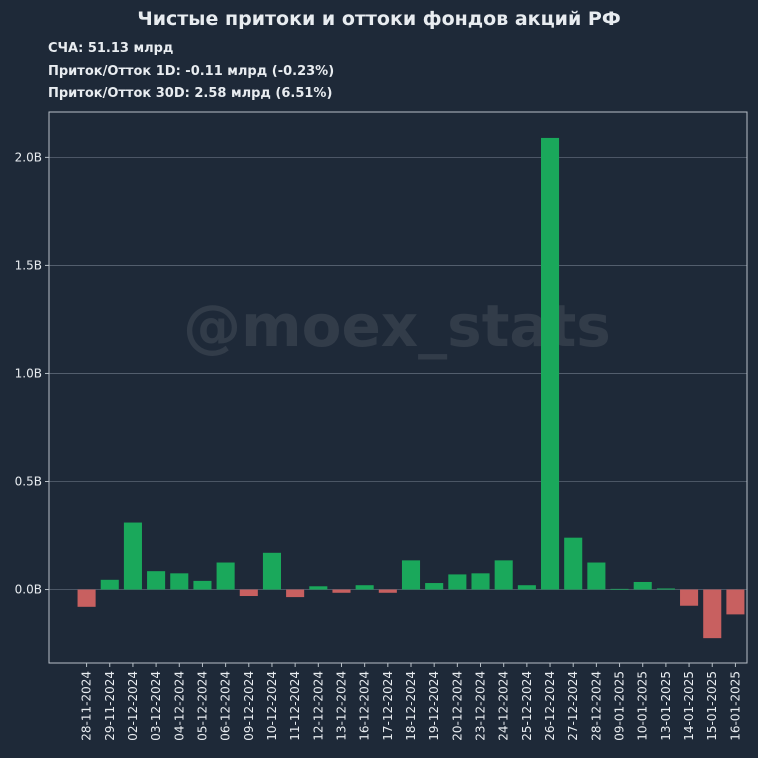 This screenshot has width=758, height=758. I want to click on x-tick-label: 09-12-2024, so click(249, 706).